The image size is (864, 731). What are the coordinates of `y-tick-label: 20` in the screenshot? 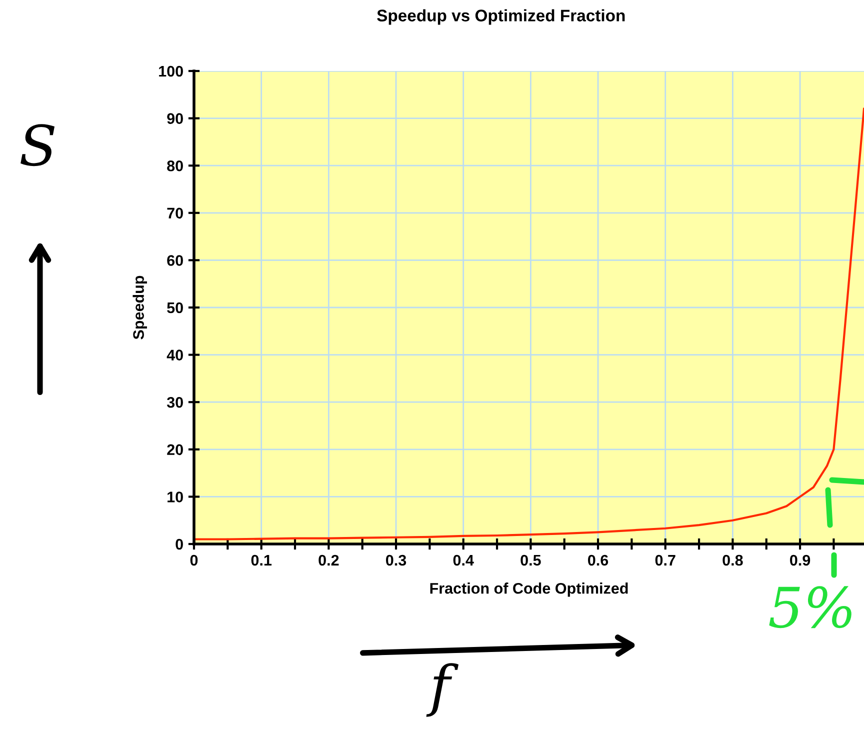 It's located at (175, 450).